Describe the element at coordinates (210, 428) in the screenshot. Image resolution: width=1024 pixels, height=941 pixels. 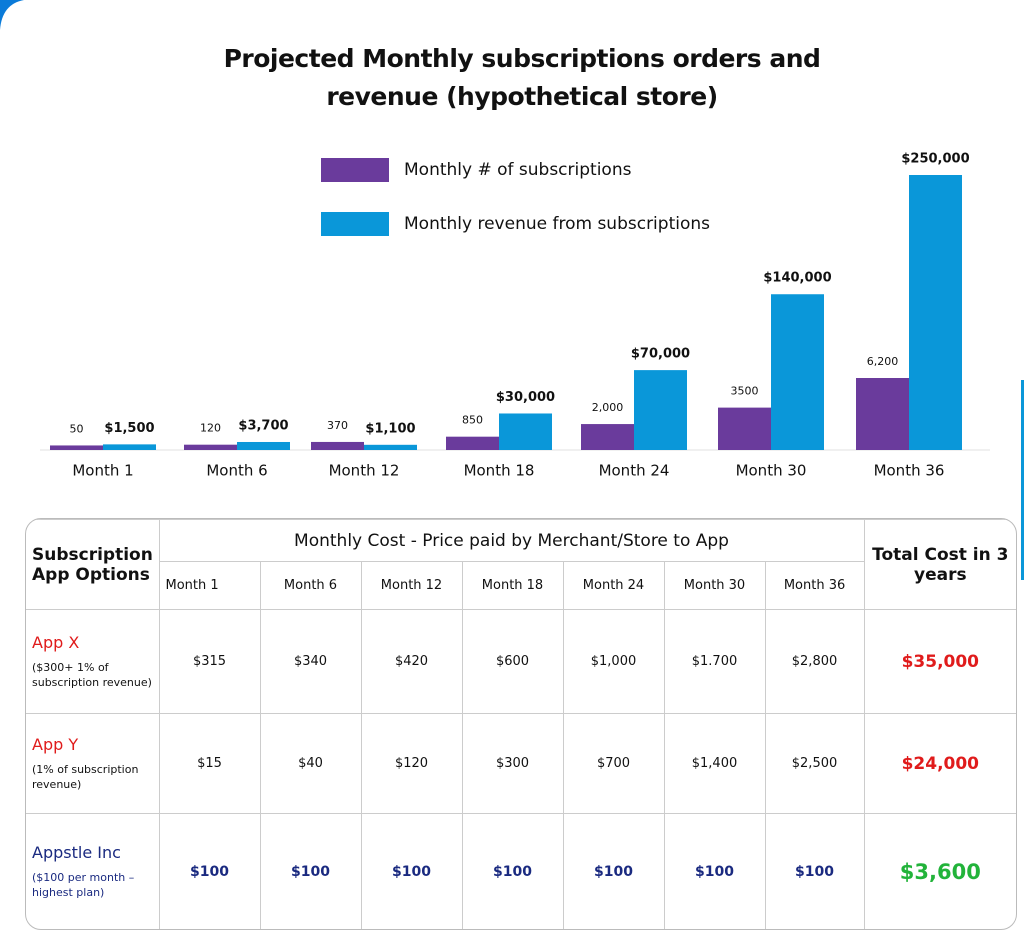
I see `value-label: 120` at that location.